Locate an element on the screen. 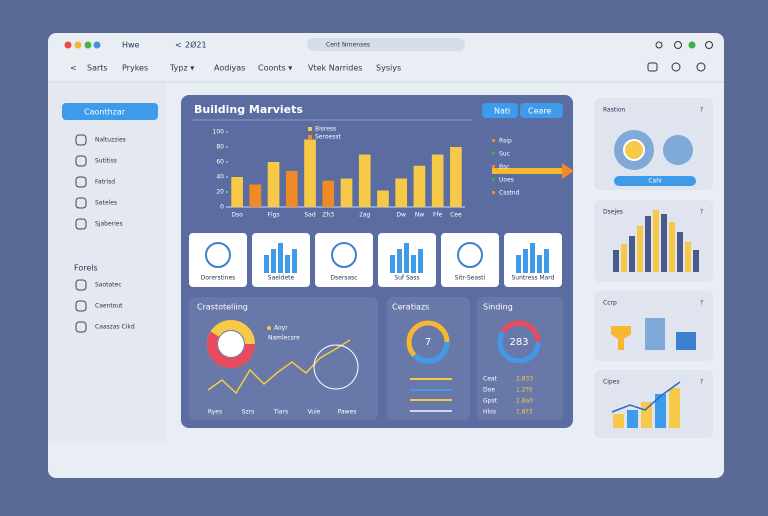 The width and height of the screenshot is (768, 516). button-label: Ceare is located at coordinates (540, 111).